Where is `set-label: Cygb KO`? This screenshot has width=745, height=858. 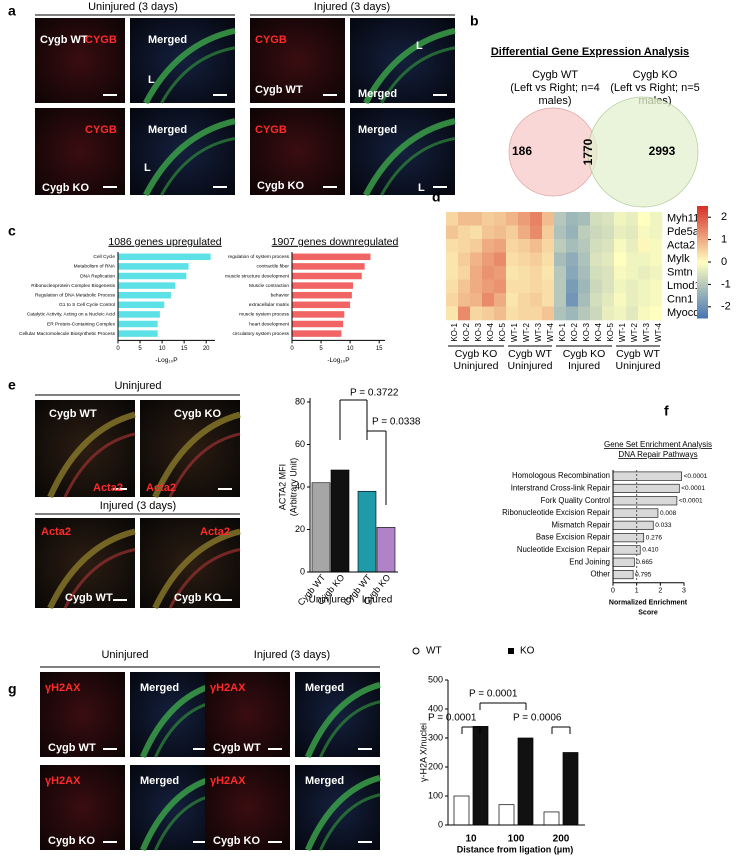 set-label: Cygb KO is located at coordinates (655, 75).